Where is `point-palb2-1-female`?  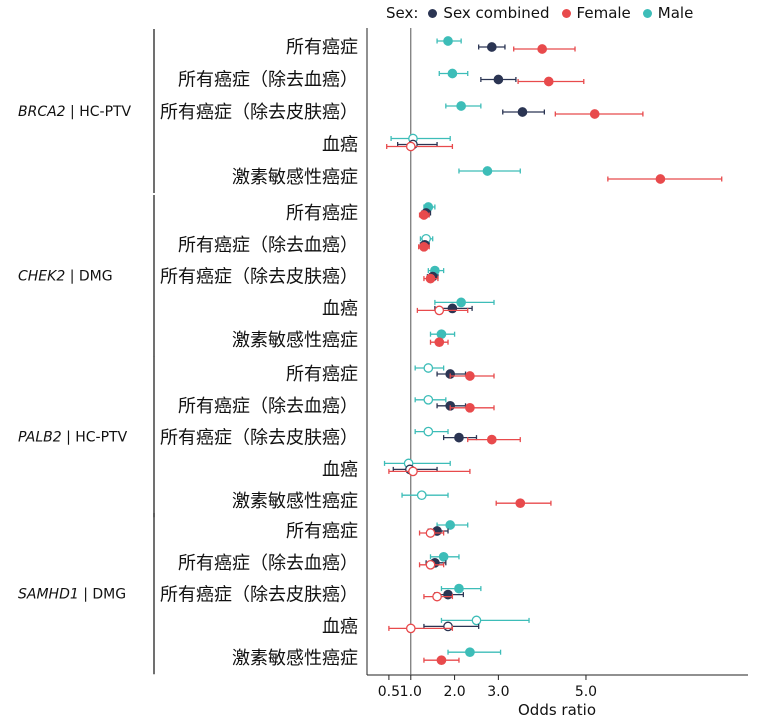
point-palb2-1-female is located at coordinates (470, 407).